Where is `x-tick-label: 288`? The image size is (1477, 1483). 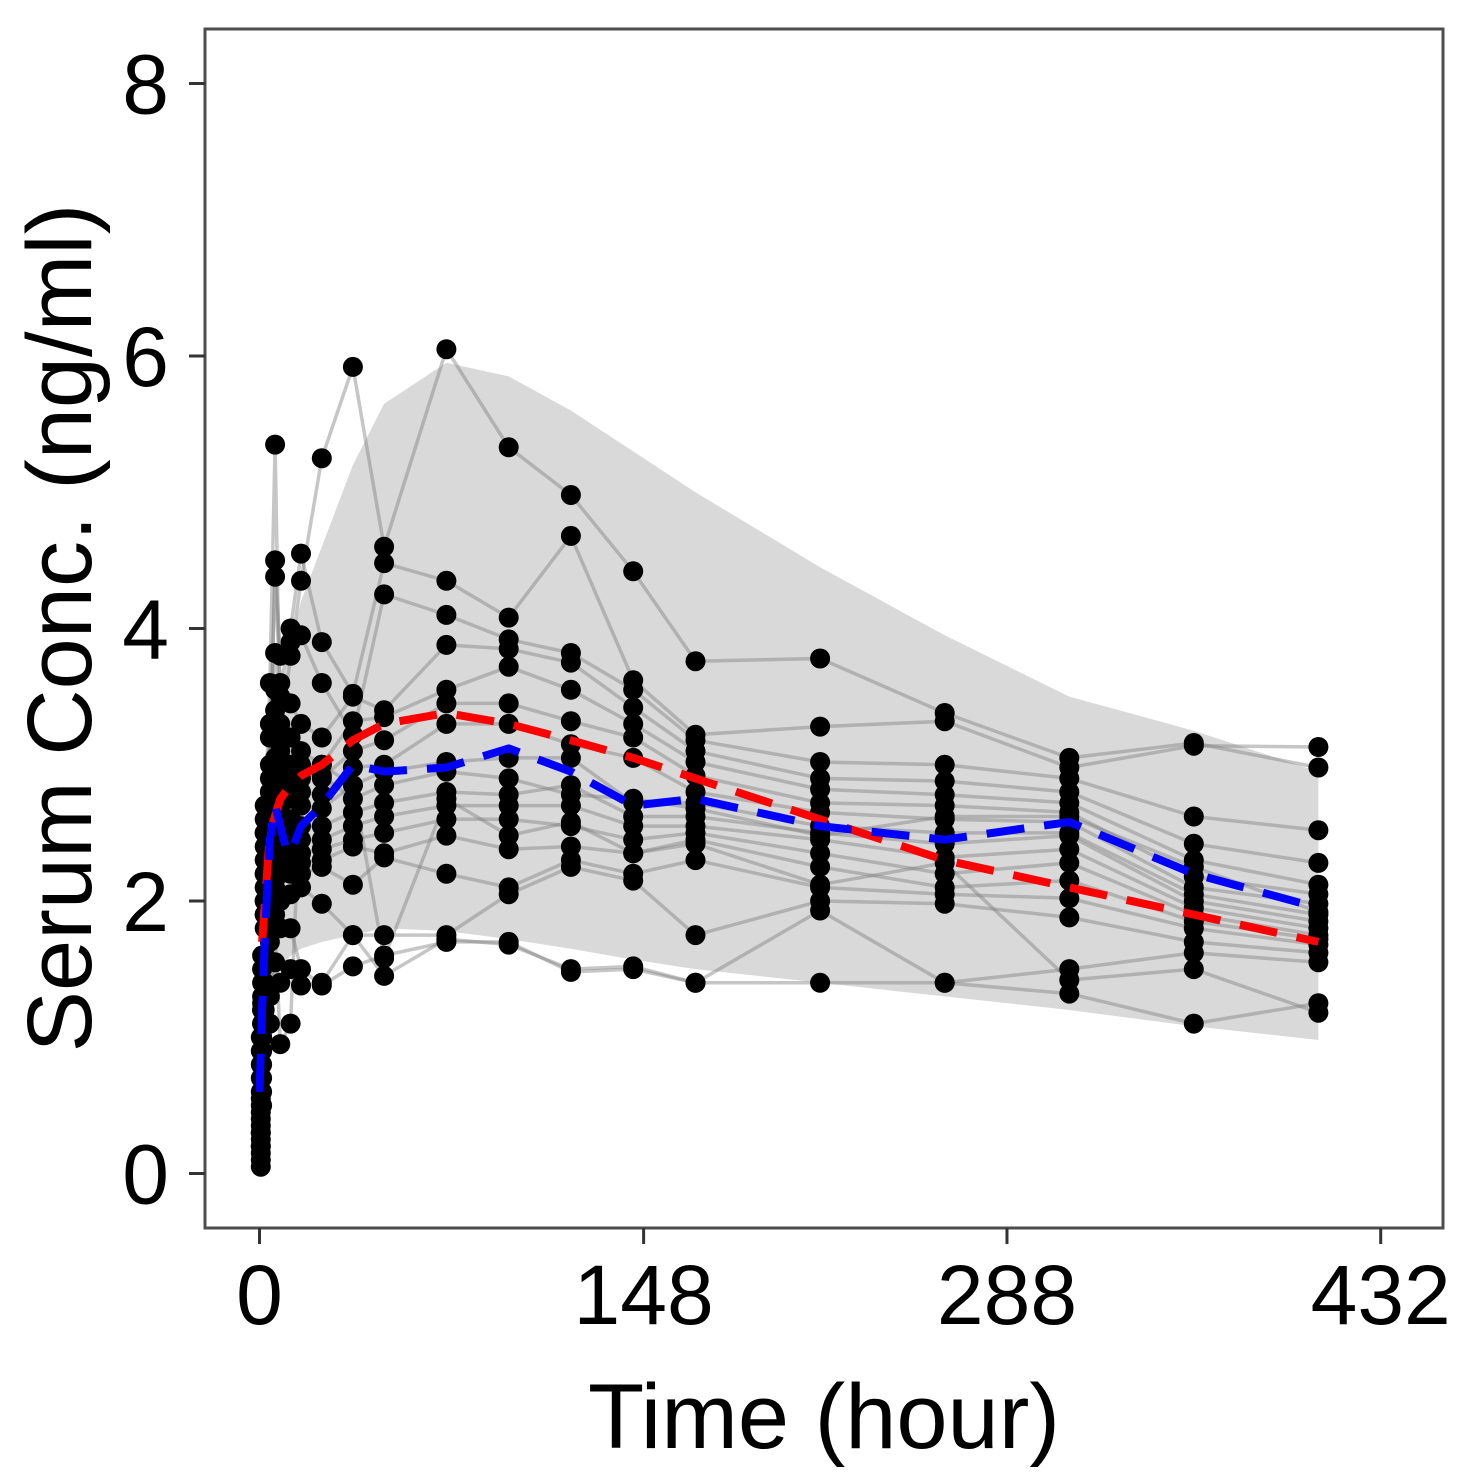
x-tick-label: 288 is located at coordinates (1007, 1295).